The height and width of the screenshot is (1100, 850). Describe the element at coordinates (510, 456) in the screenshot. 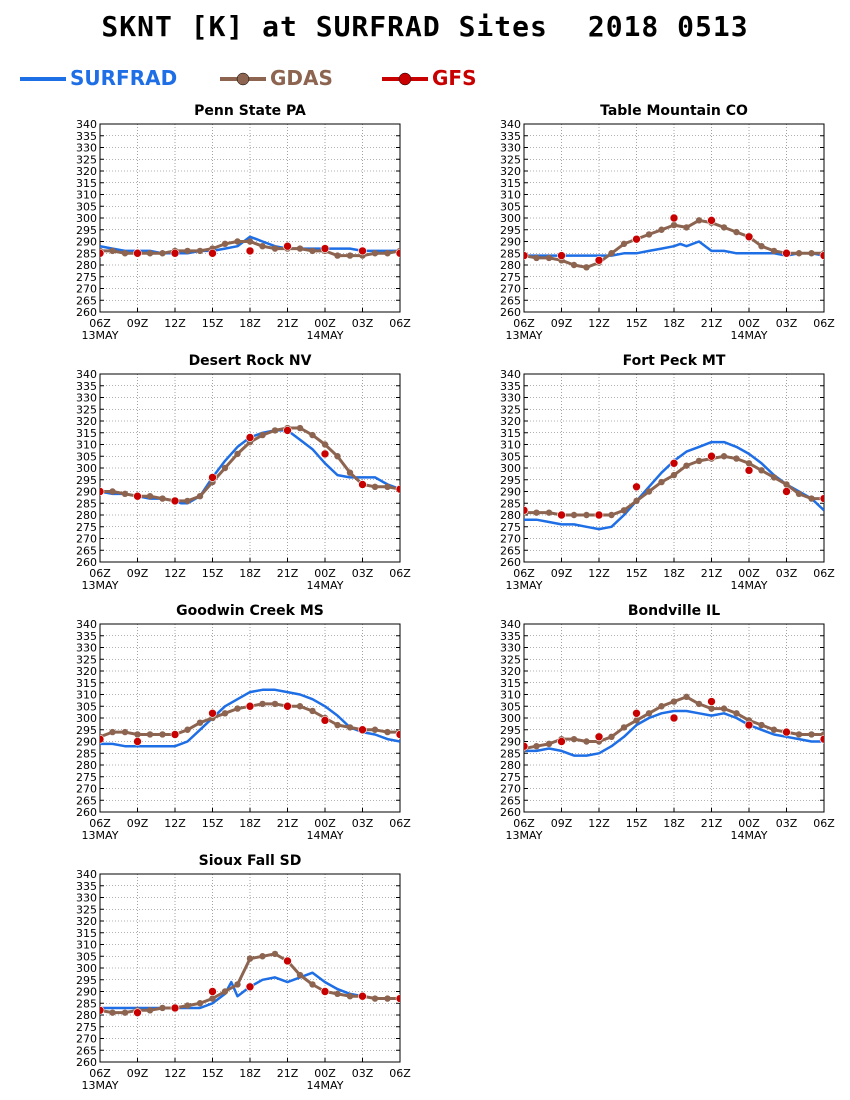

I see `y-tick-label: 305` at that location.